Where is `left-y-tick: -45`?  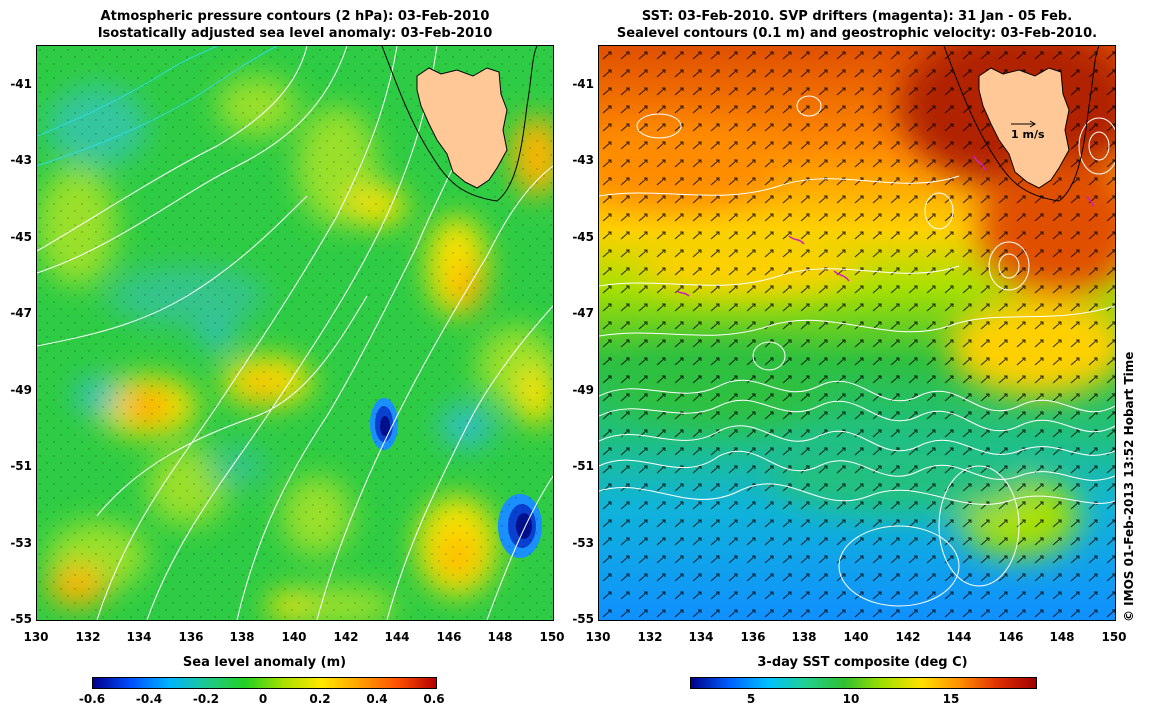
left-y-tick: -45 is located at coordinates (21, 237).